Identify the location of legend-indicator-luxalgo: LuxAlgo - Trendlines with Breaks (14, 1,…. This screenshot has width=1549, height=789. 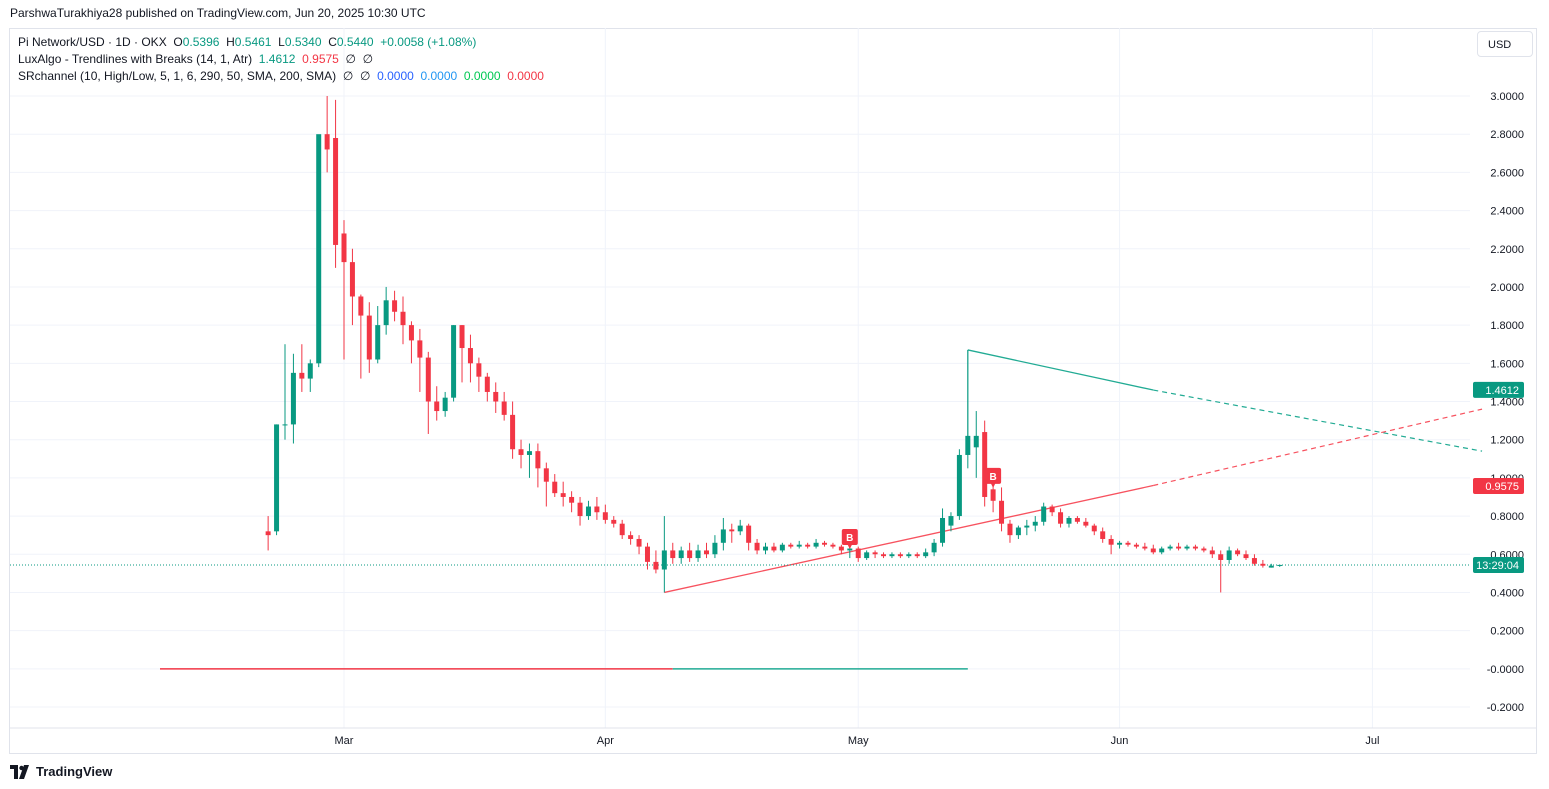
(195, 59).